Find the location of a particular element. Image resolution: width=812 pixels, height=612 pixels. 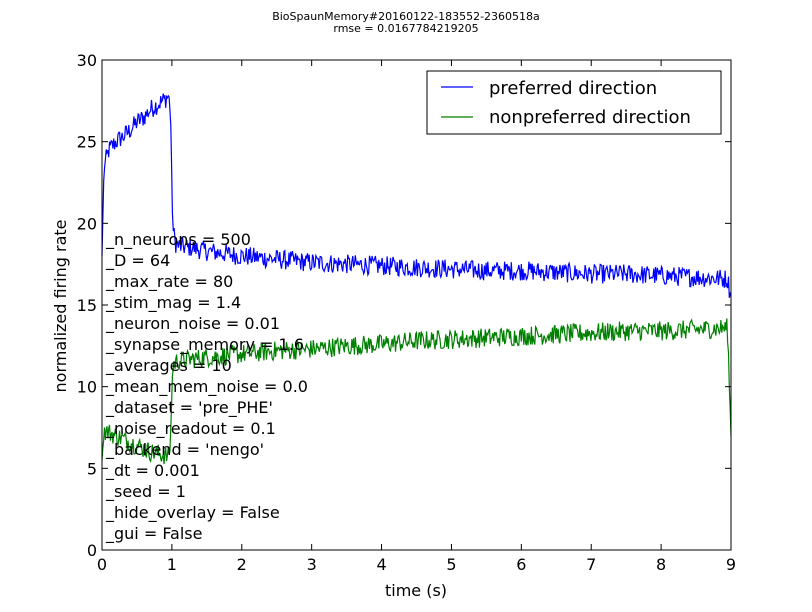

x-axis-label: time (s) is located at coordinates (416, 590).